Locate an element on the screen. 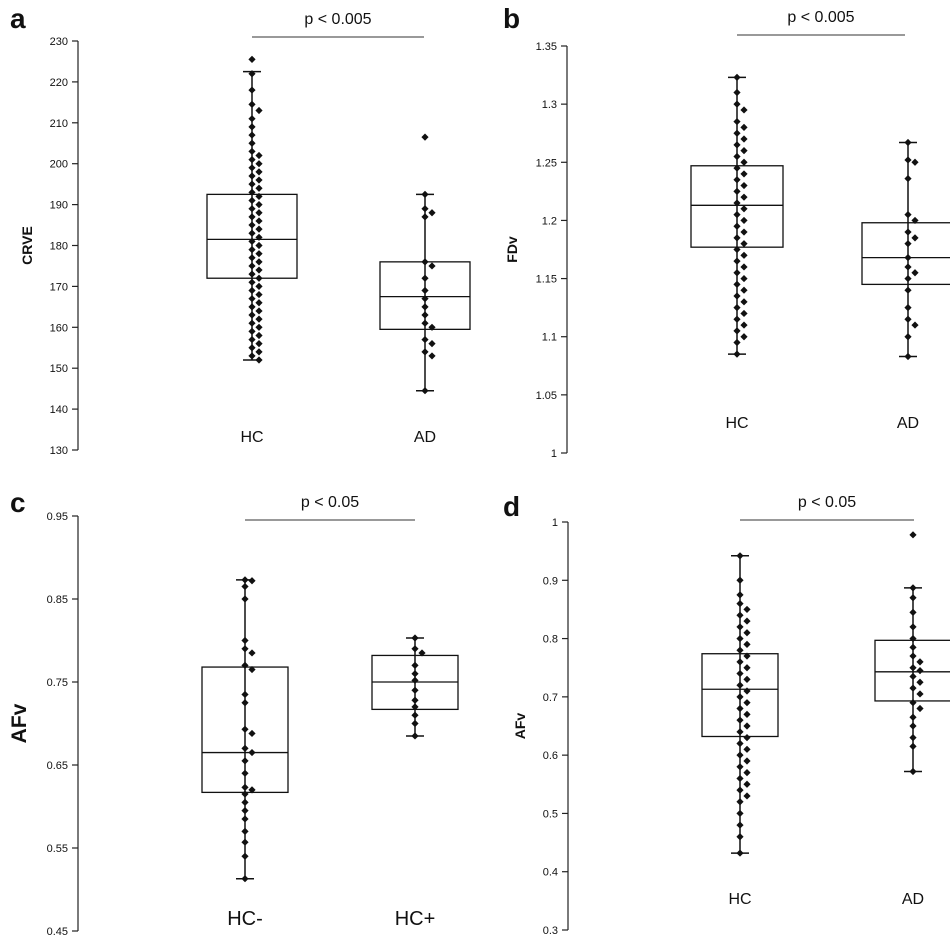  category-label: HC is located at coordinates (251, 437).